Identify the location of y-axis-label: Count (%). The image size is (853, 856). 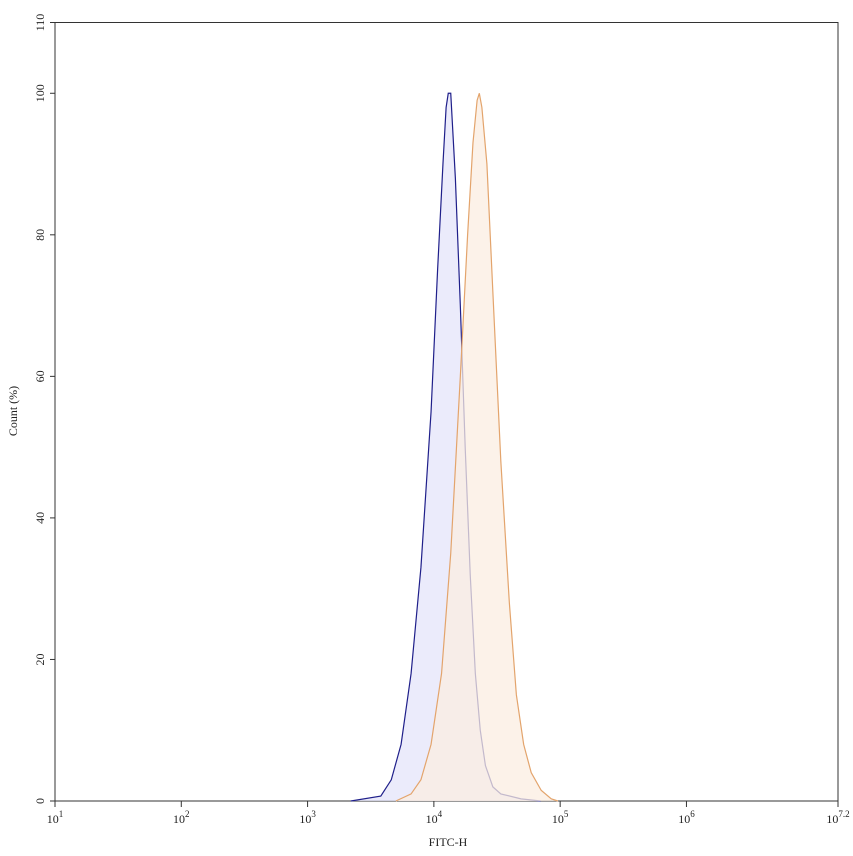
(13, 411).